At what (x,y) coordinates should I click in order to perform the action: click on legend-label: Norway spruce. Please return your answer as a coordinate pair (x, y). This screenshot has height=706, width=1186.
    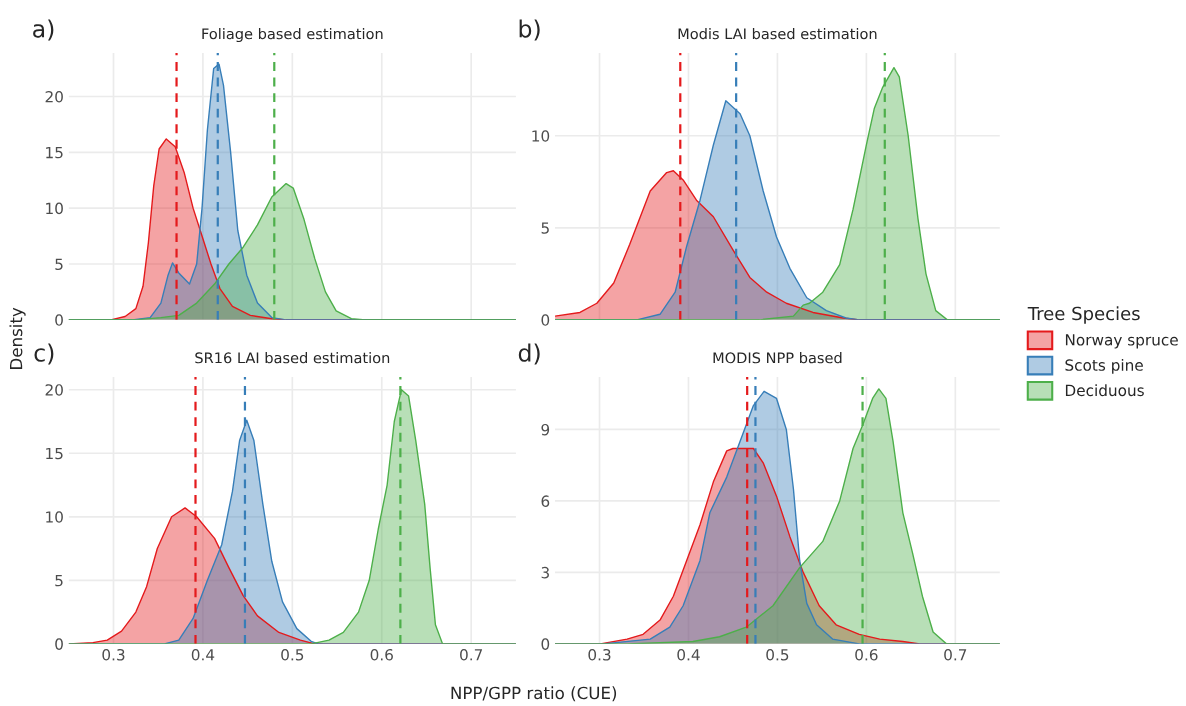
    Looking at the image, I should click on (1121, 341).